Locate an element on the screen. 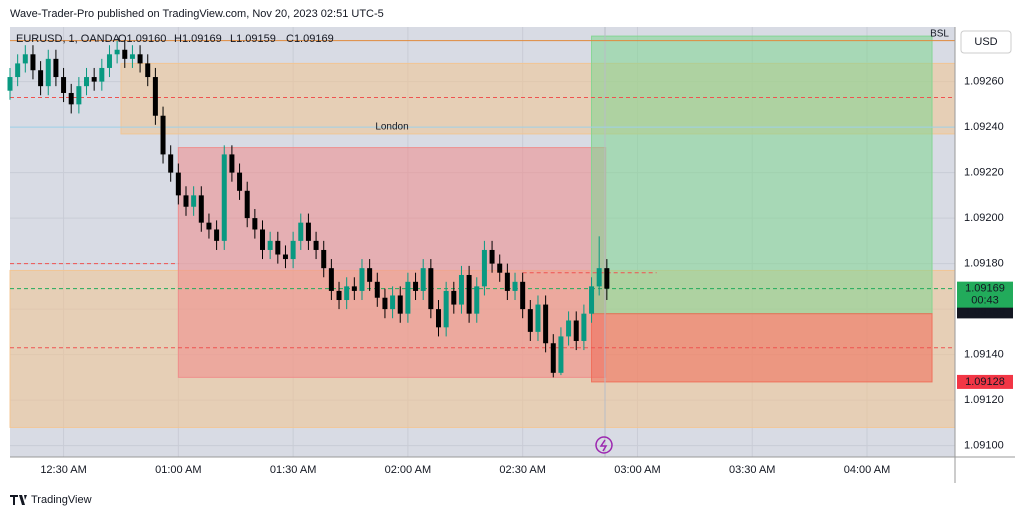  brand: TradingView is located at coordinates (61, 500).